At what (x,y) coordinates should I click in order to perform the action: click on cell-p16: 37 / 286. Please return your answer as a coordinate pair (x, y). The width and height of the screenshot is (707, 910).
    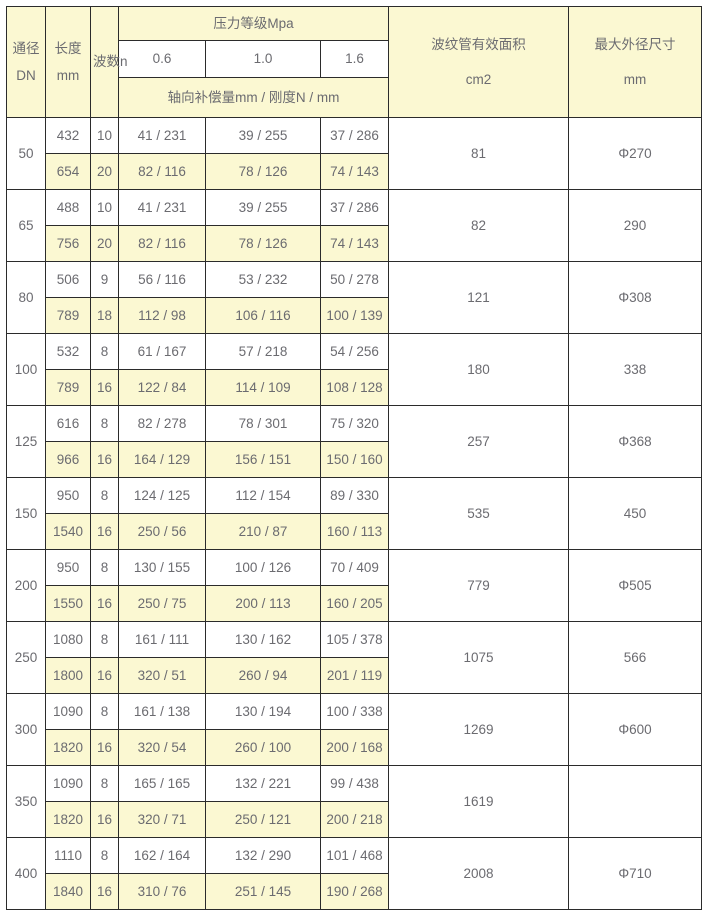
    Looking at the image, I should click on (354, 135).